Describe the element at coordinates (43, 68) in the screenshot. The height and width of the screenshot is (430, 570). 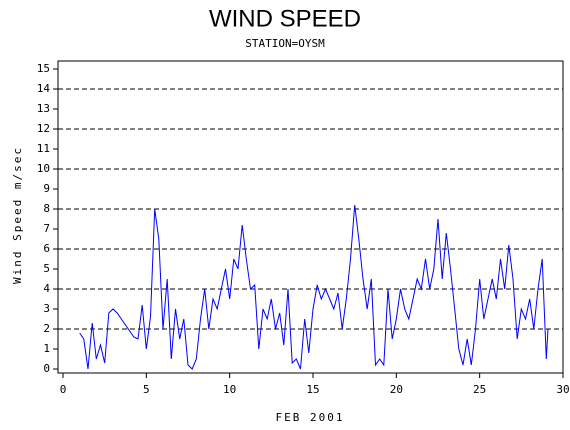
I see `y-tick-label: 15` at that location.